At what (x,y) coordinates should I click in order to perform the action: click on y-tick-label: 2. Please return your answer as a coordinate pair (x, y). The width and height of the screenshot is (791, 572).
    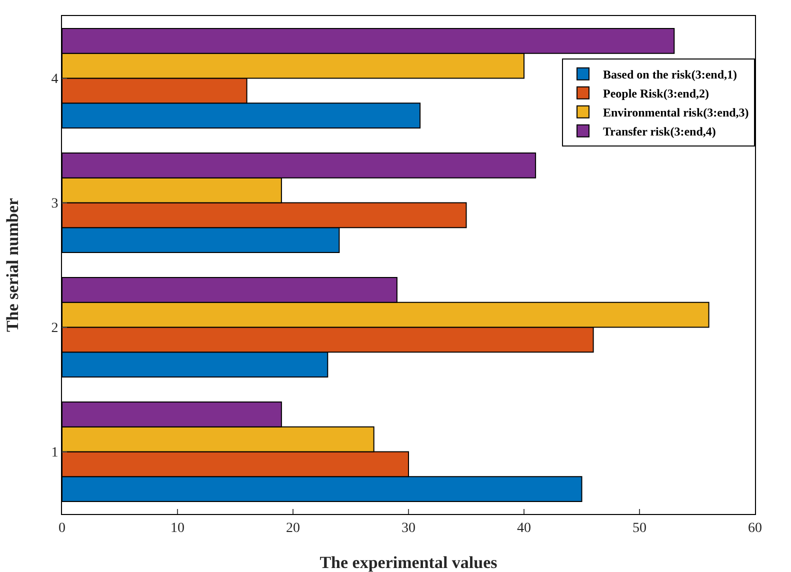
    Looking at the image, I should click on (54, 328).